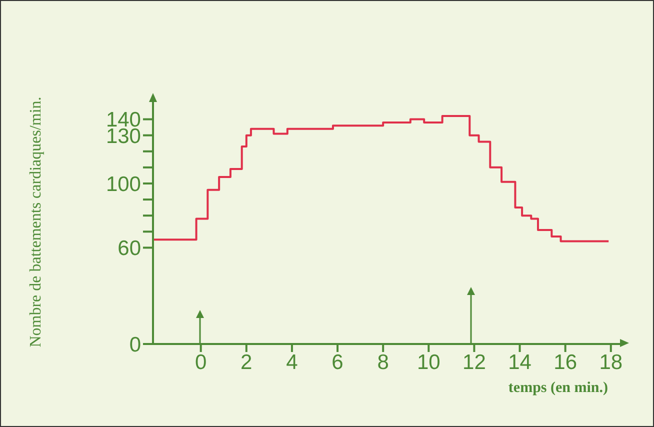  What do you see at coordinates (129, 248) in the screenshot?
I see `y-tick-label: 60` at bounding box center [129, 248].